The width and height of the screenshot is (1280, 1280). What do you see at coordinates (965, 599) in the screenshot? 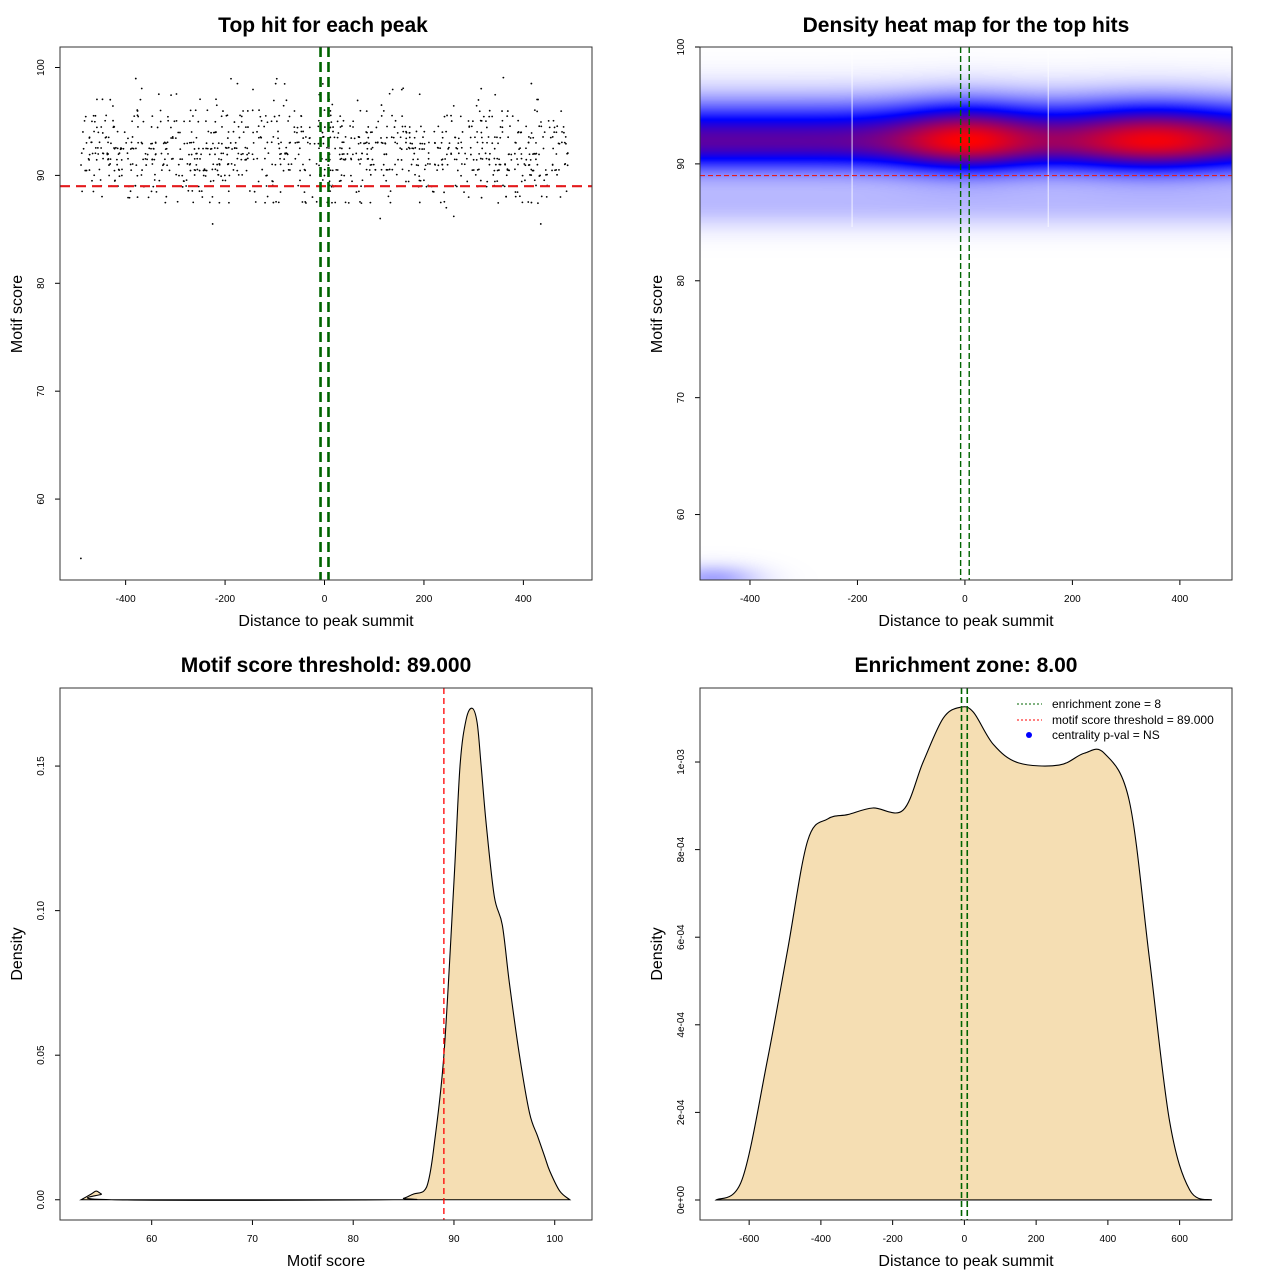
I see `x-tick-label: 0` at bounding box center [965, 599].